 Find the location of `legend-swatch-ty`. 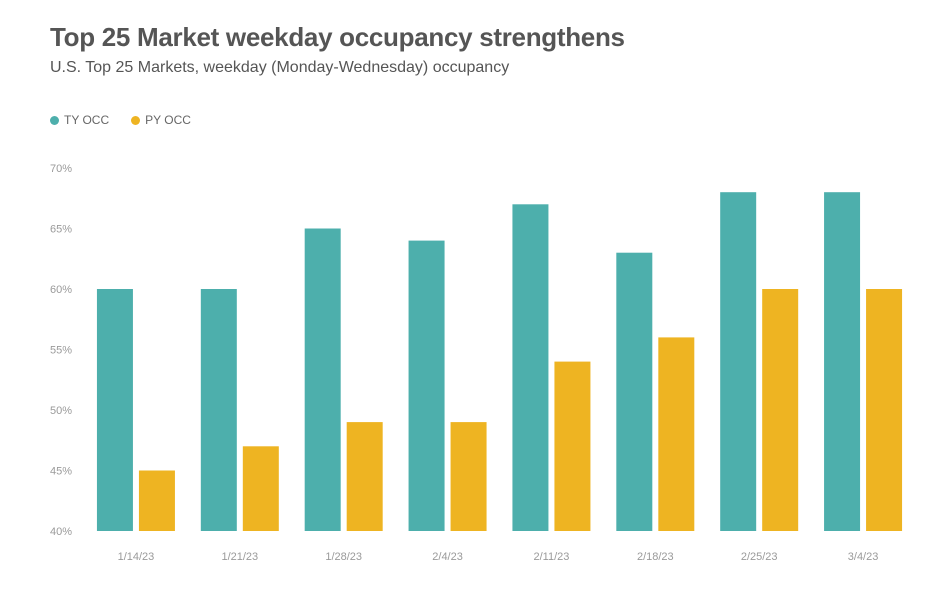

legend-swatch-ty is located at coordinates (54, 120).